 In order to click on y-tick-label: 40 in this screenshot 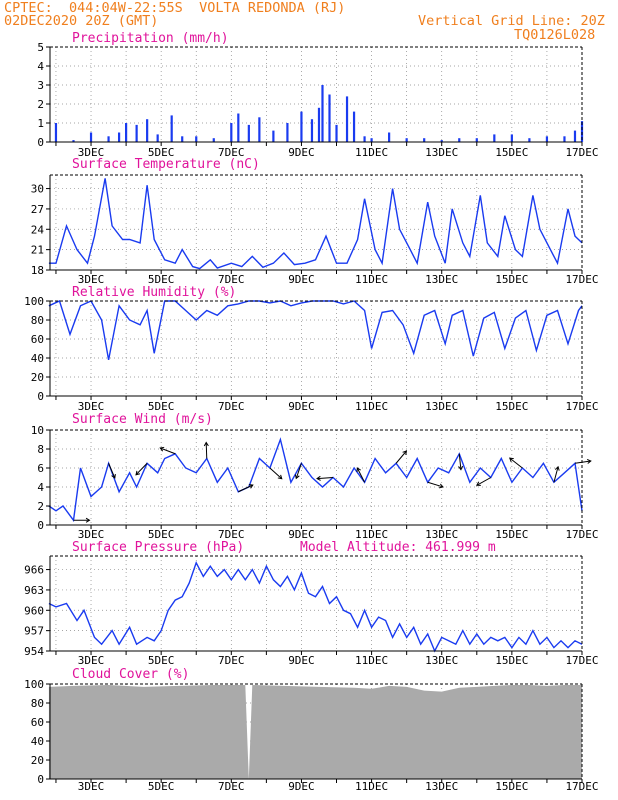, I will do `click(37, 358)`.